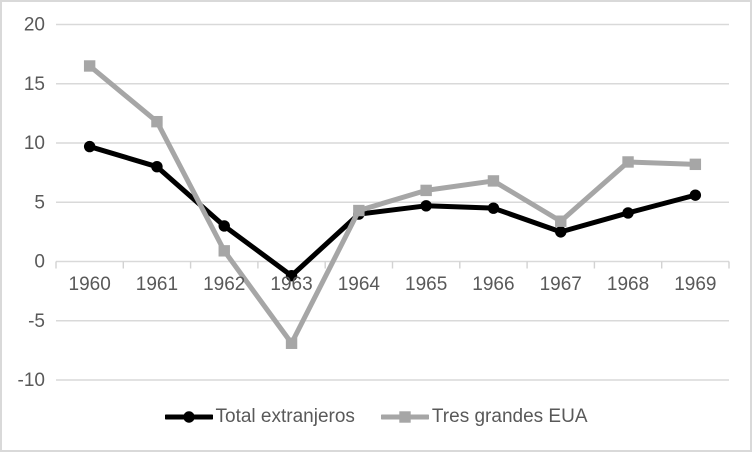  What do you see at coordinates (36, 321) in the screenshot?
I see `y-tick-label: -5` at bounding box center [36, 321].